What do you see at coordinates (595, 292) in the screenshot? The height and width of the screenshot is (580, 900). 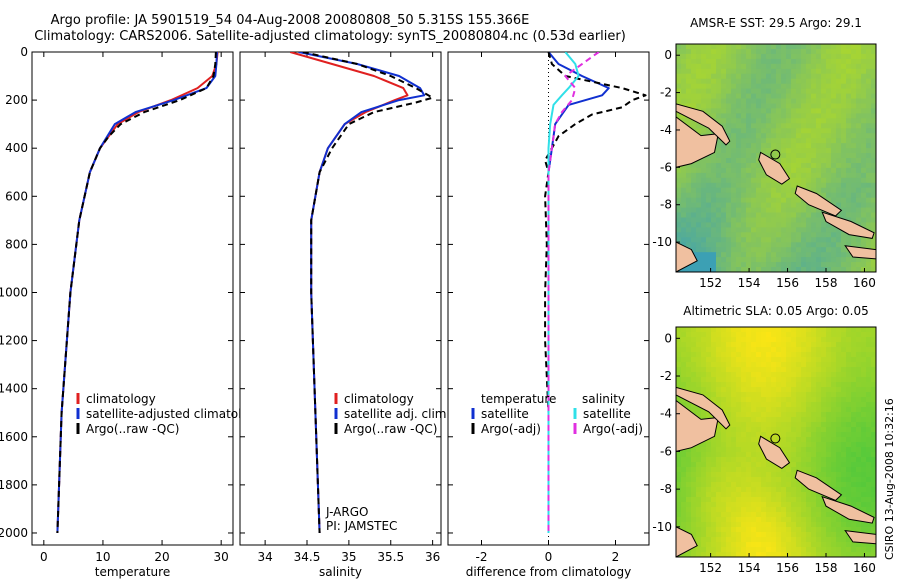 I see `series-line-argo` at bounding box center [595, 292].